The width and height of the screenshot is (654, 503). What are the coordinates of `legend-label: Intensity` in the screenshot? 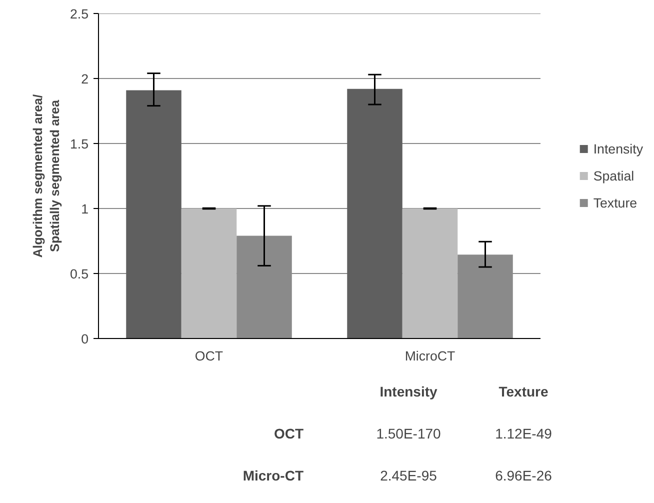 It's located at (618, 148).